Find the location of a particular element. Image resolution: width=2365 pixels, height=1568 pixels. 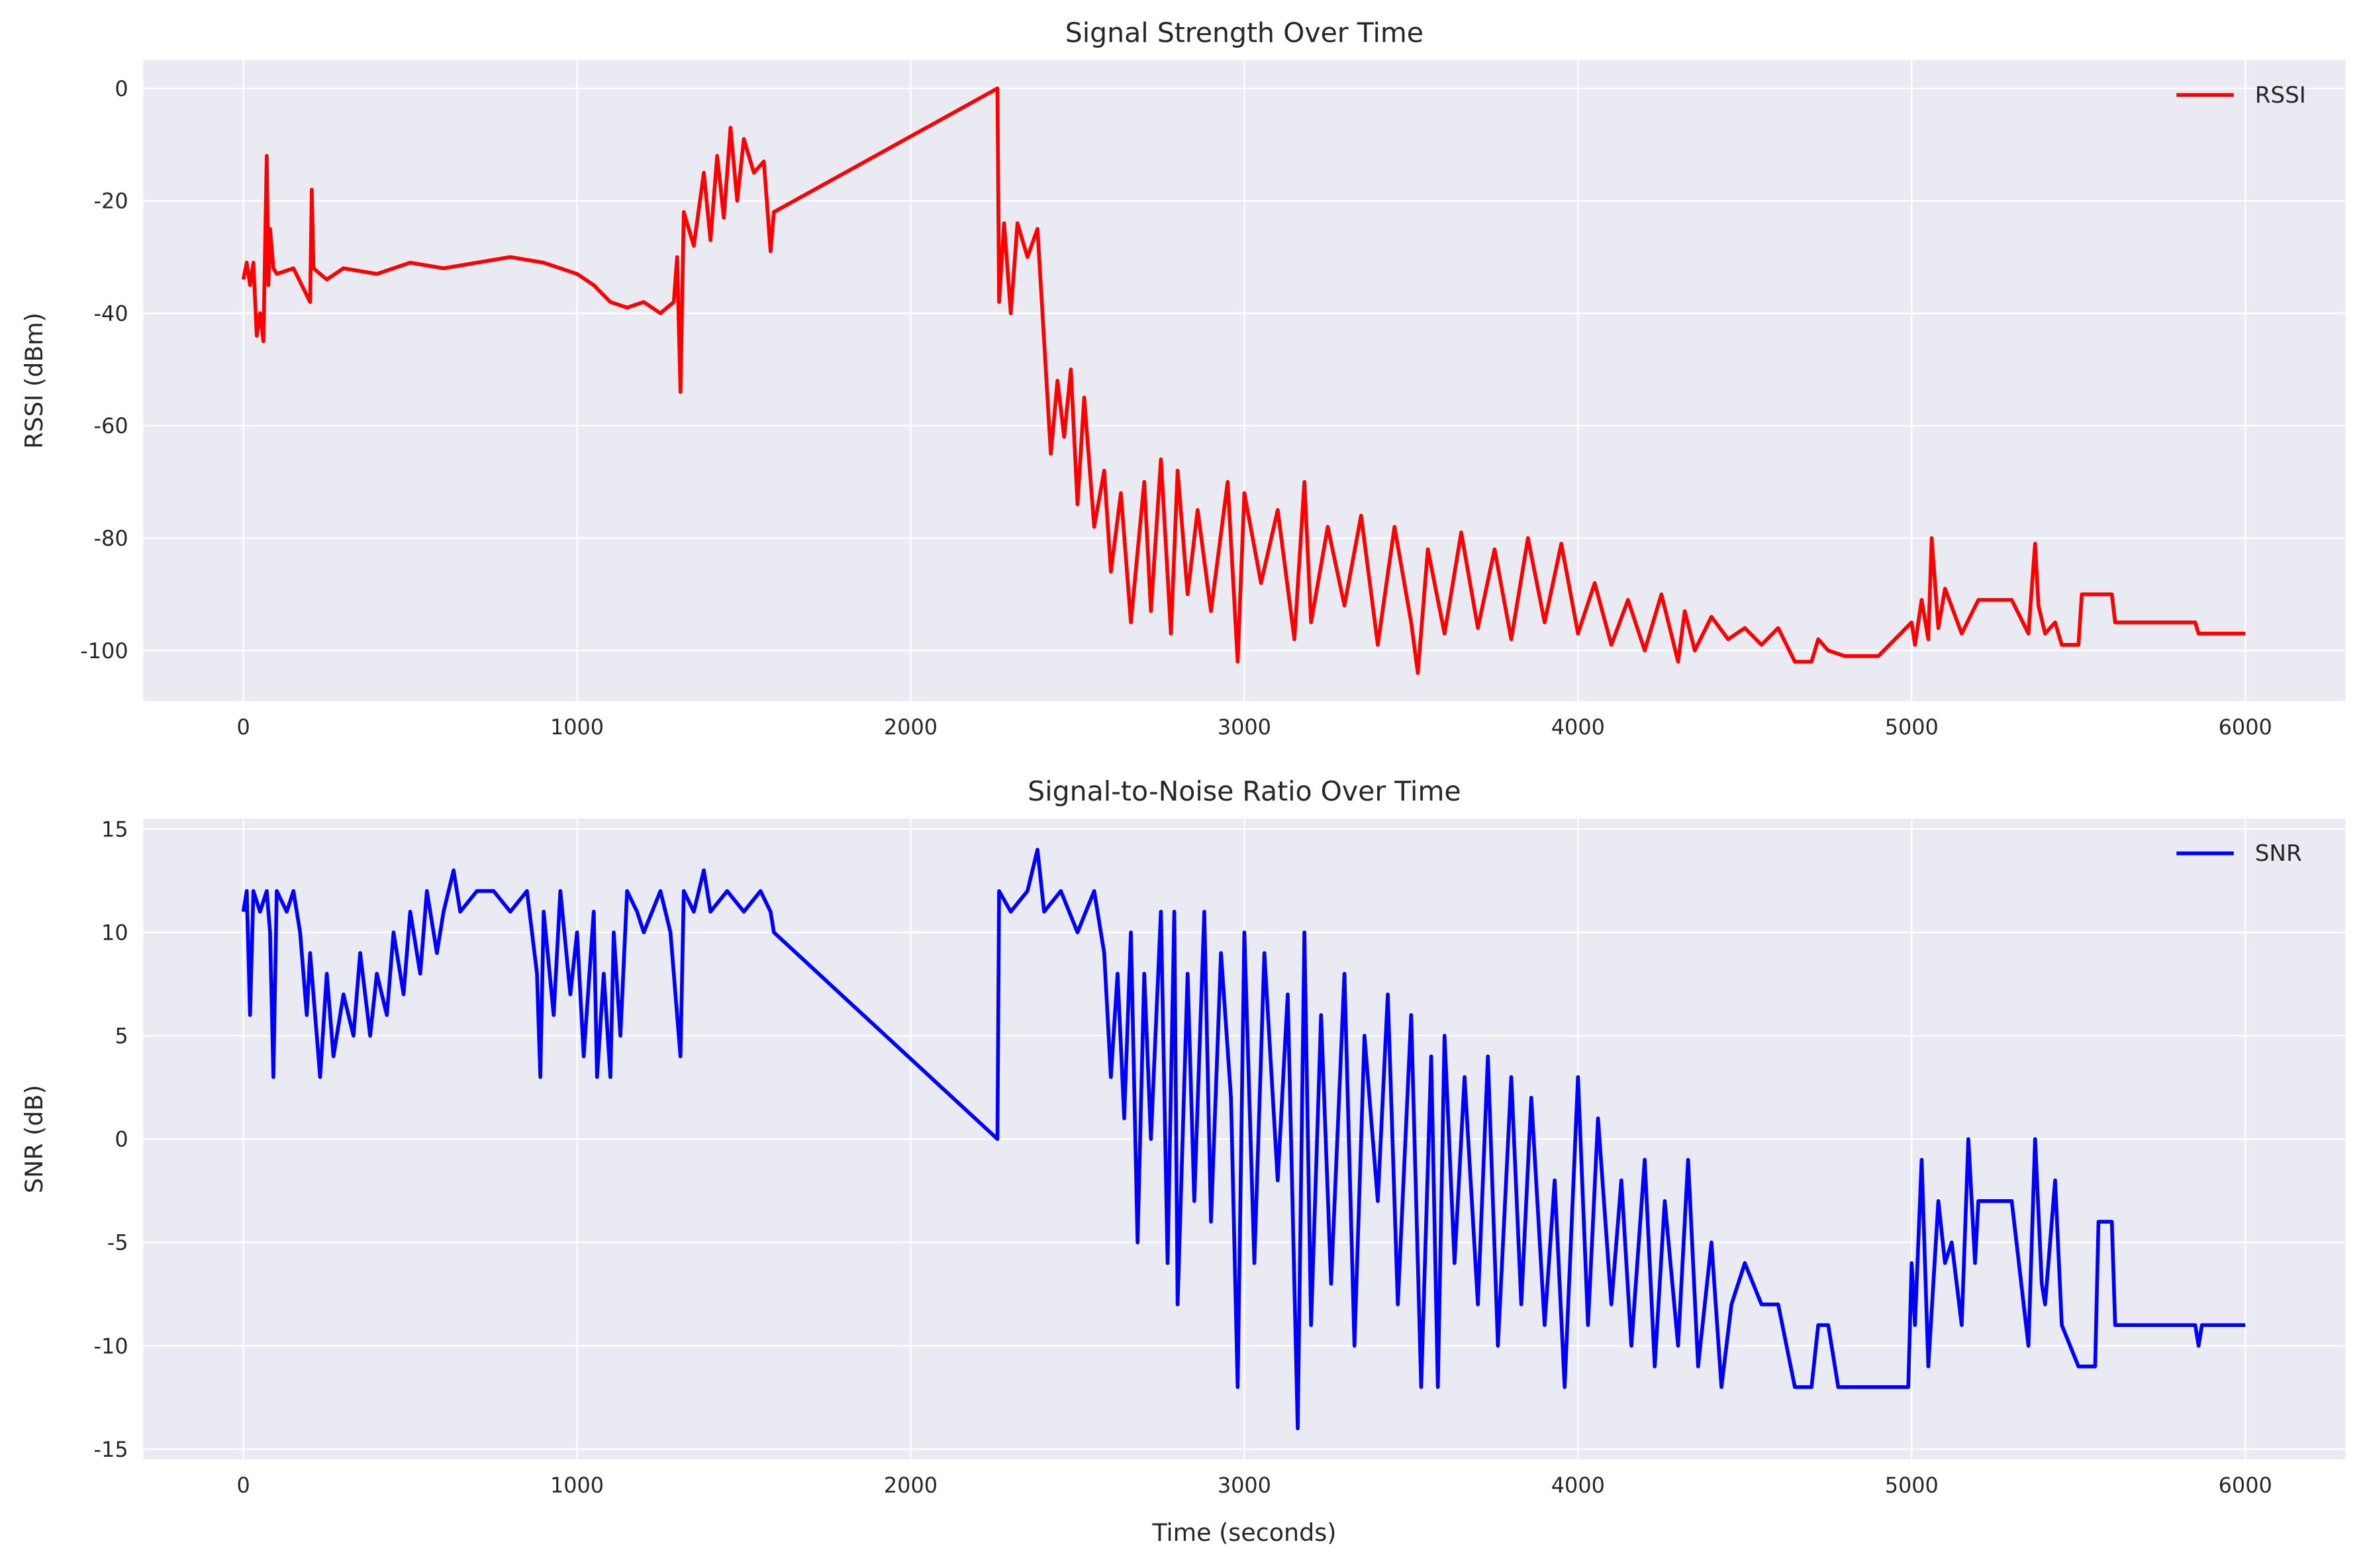

y-tick-label: -80 is located at coordinates (111, 538).